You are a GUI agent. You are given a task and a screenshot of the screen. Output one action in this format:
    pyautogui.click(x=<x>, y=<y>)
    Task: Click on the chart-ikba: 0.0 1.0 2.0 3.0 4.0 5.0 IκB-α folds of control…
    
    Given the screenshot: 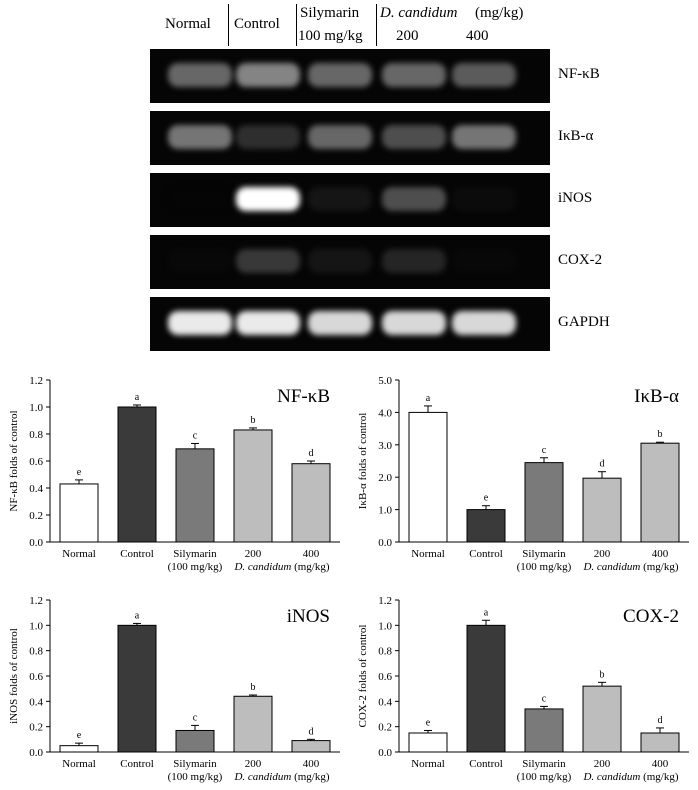 What is the action you would take?
    pyautogui.click(x=523, y=474)
    